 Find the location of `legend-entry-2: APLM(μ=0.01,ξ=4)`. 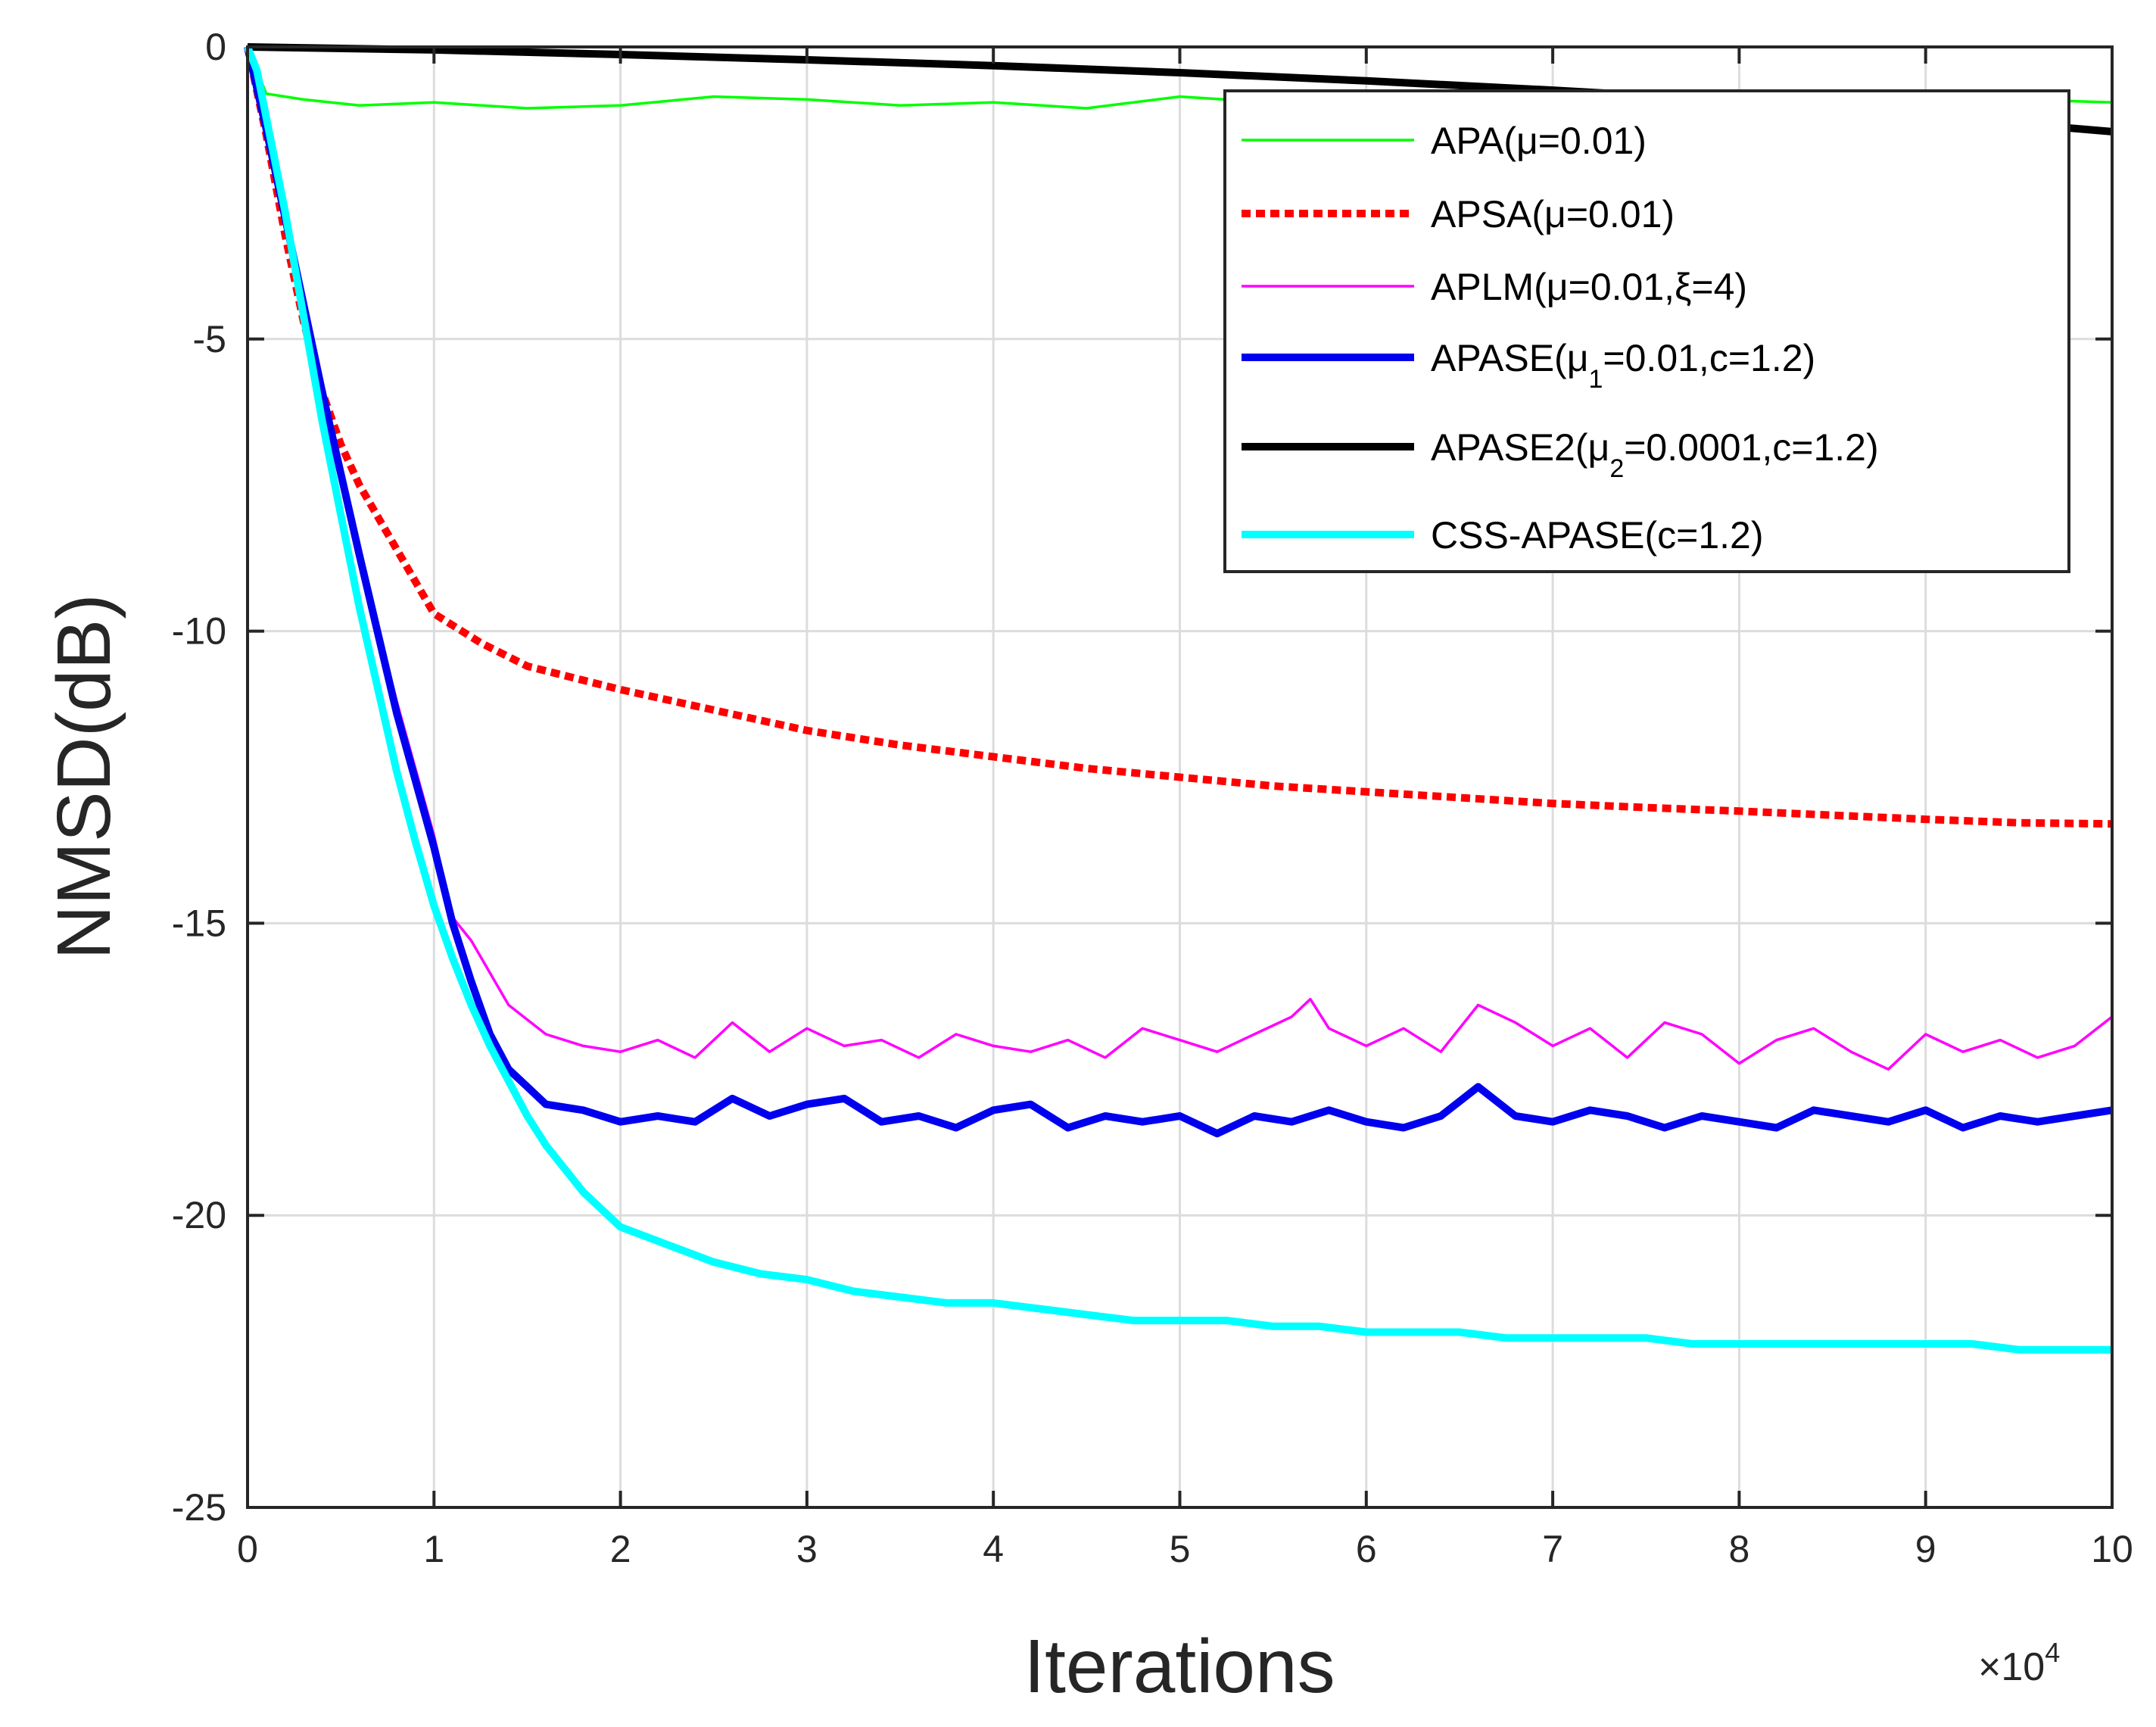

legend-entry-2: APLM(μ=0.01,ξ=4) is located at coordinates (1589, 287).